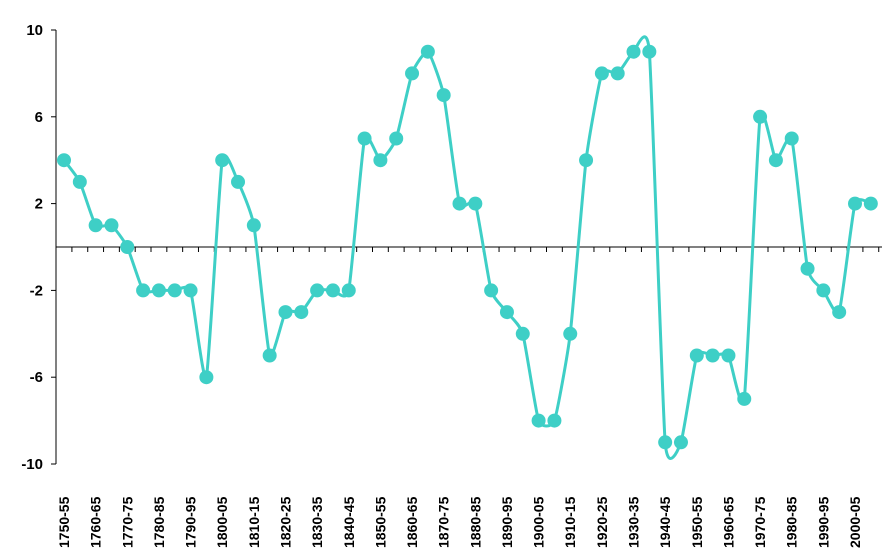 The width and height of the screenshot is (896, 558). What do you see at coordinates (792, 522) in the screenshot?
I see `x-tick-label: 1980-85` at bounding box center [792, 522].